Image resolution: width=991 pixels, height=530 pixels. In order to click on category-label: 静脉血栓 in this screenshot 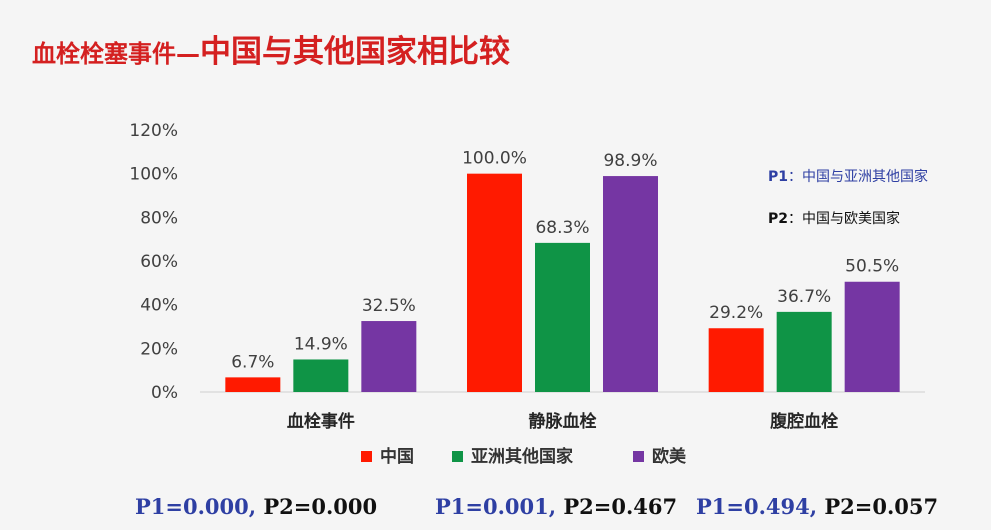, I will do `click(563, 421)`.